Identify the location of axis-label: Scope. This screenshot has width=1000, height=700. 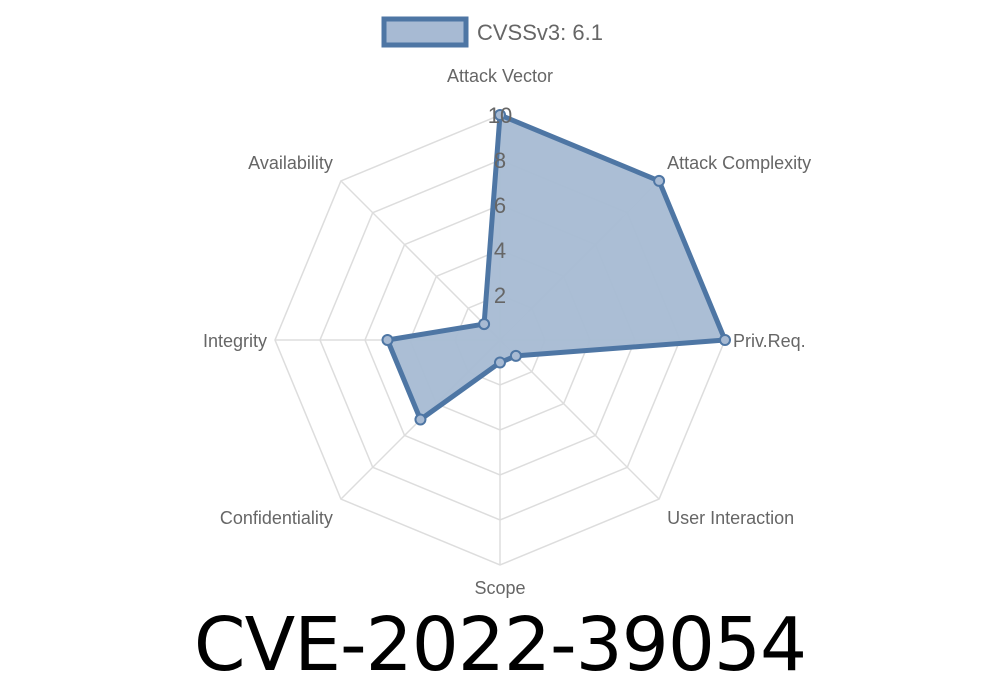
(499, 588).